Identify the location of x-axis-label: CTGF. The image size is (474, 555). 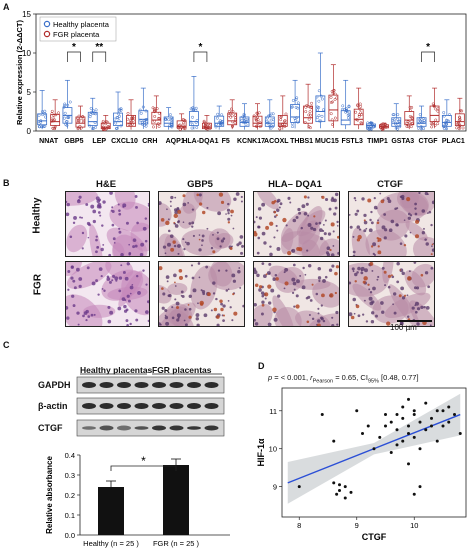
(374, 537).